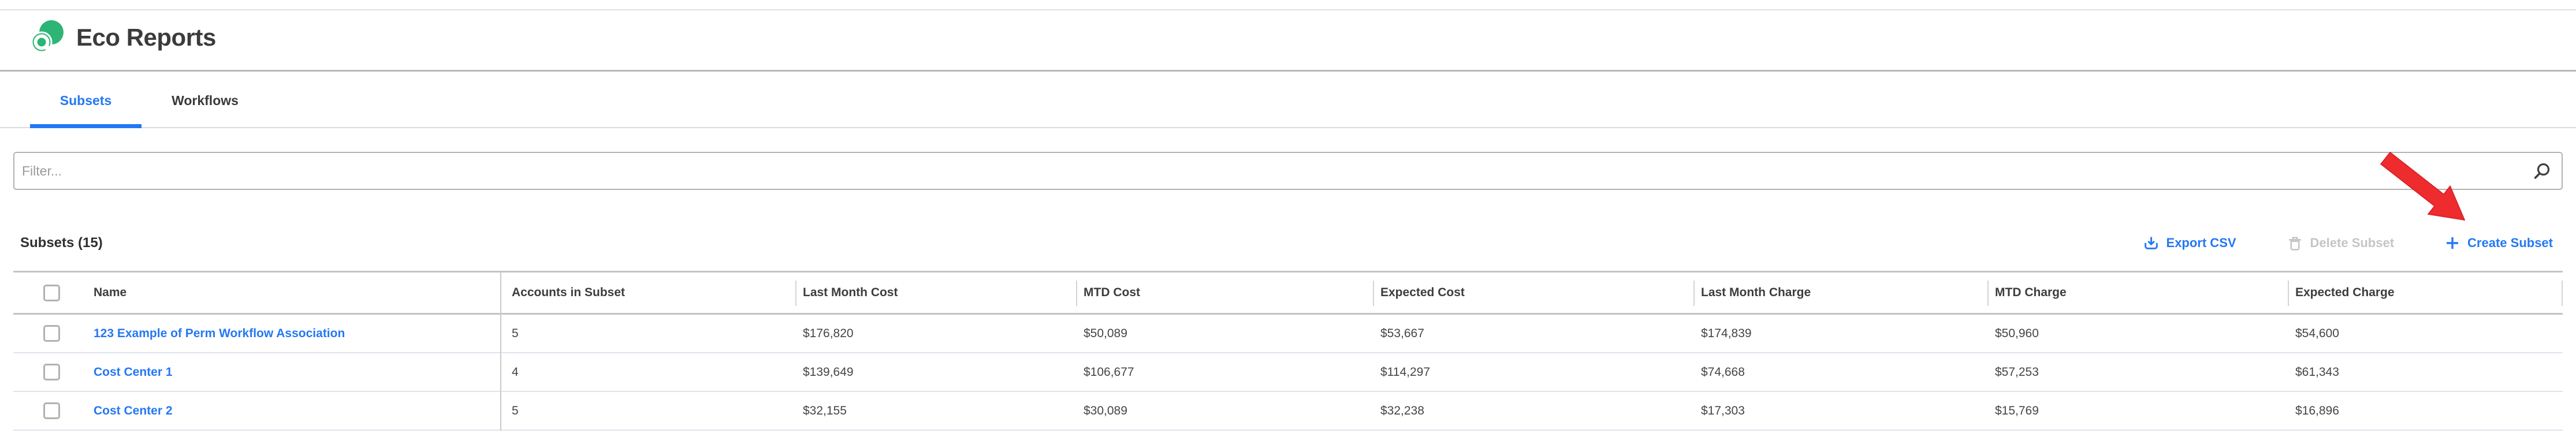  Describe the element at coordinates (515, 372) in the screenshot. I see `accounts-value: 4` at that location.